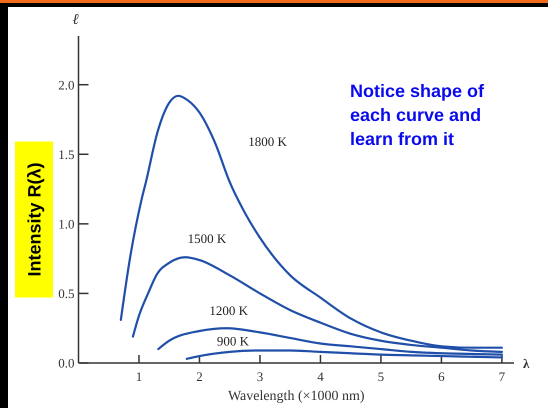  What do you see at coordinates (66, 84) in the screenshot?
I see `y-tick-label: 2.0` at bounding box center [66, 84].